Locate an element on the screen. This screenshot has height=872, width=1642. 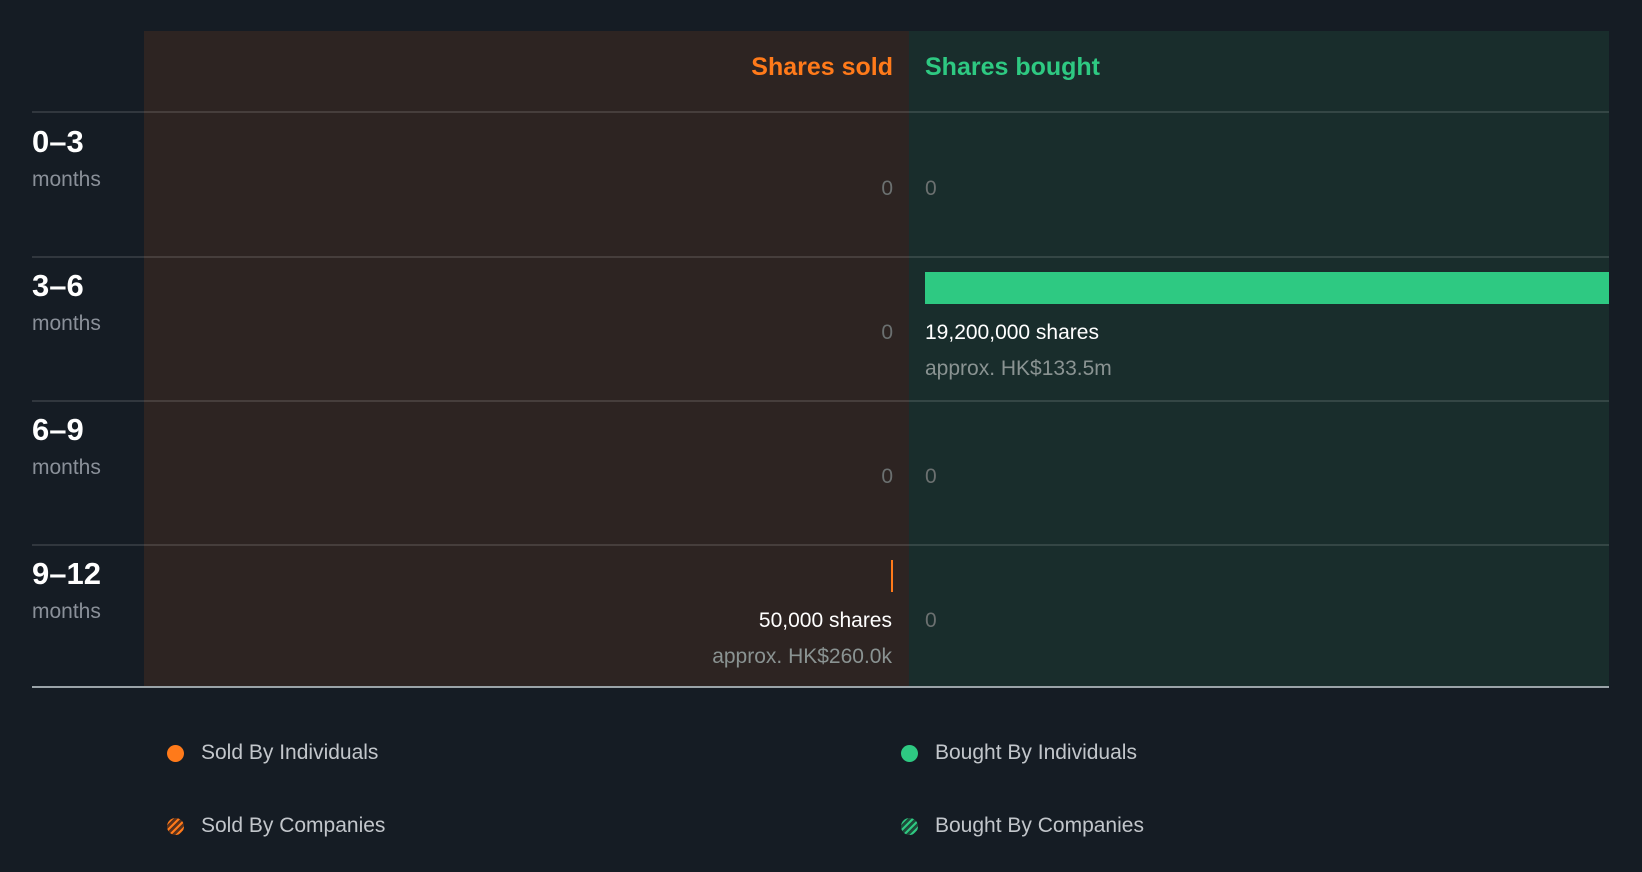
sold-shares-9-12: 50,000 shares is located at coordinates (825, 620).